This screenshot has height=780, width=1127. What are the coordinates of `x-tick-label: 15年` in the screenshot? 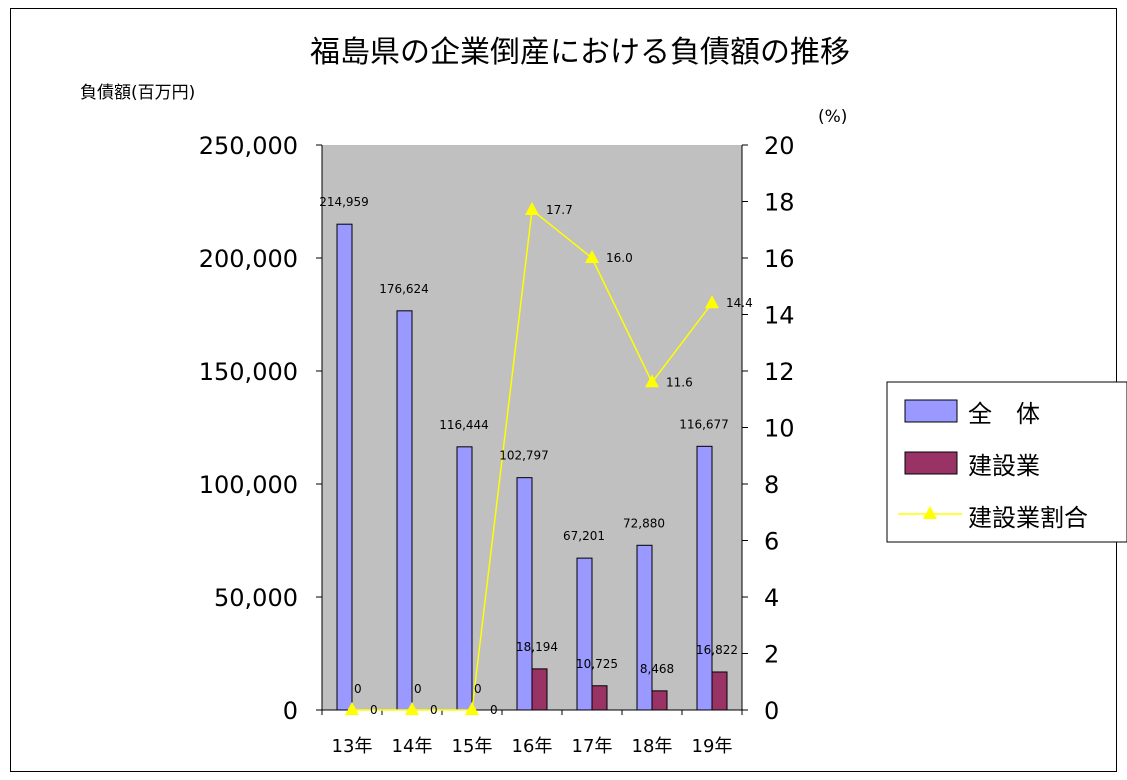 It's located at (472, 746).